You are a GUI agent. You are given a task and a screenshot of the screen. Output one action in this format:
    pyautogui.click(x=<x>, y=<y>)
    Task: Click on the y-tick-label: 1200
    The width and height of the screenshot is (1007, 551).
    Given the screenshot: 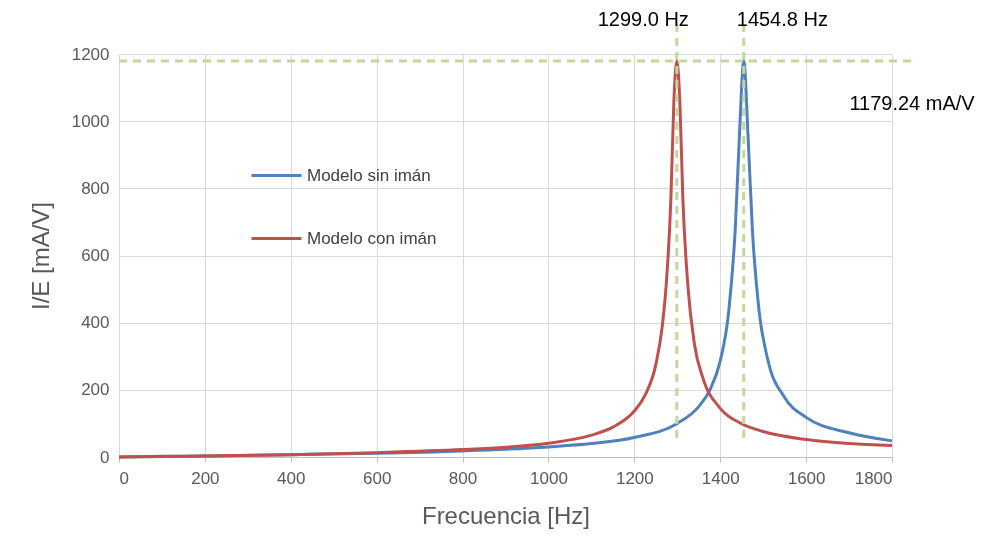 What is the action you would take?
    pyautogui.click(x=90, y=54)
    